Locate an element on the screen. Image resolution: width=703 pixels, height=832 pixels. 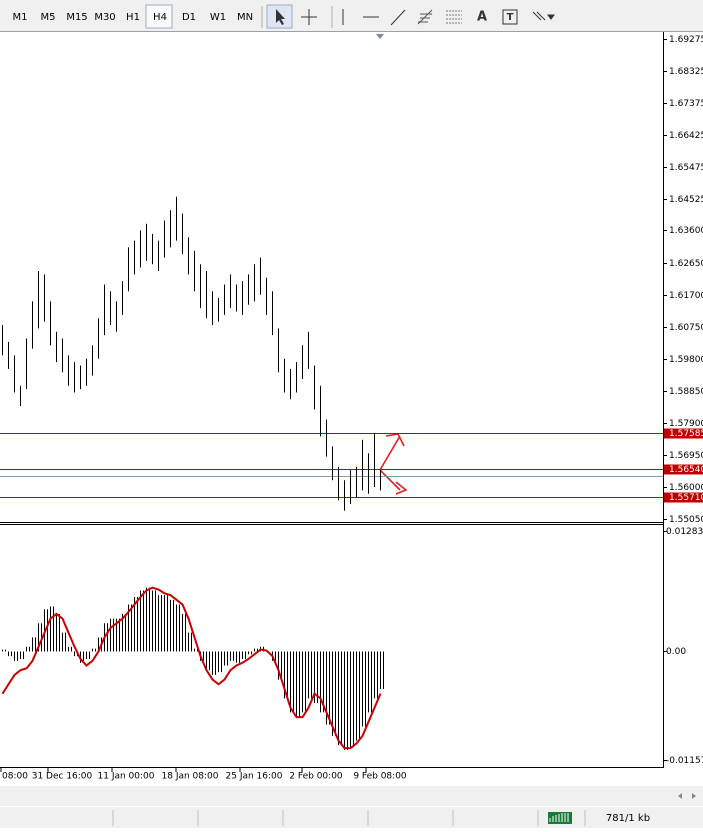
cursor-icon is located at coordinates (280, 17).